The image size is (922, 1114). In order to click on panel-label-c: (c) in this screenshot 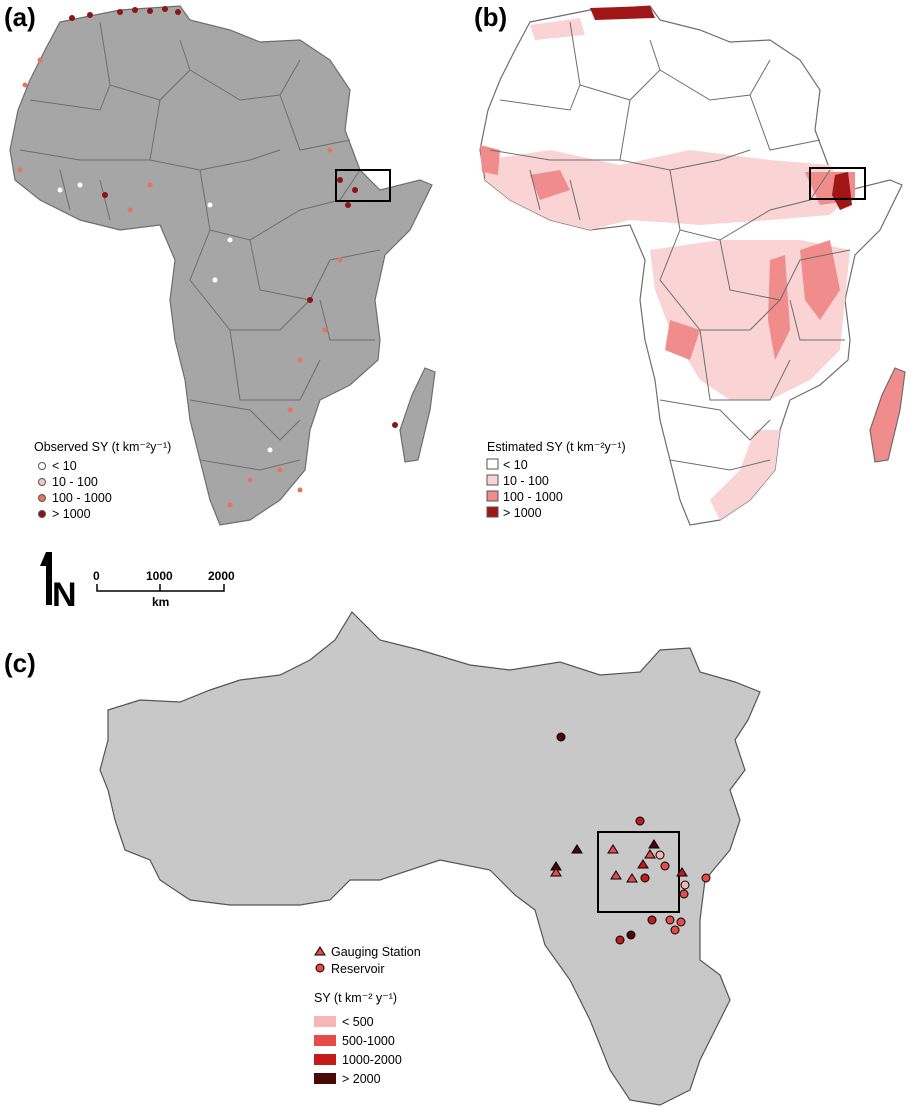, I will do `click(20, 663)`.